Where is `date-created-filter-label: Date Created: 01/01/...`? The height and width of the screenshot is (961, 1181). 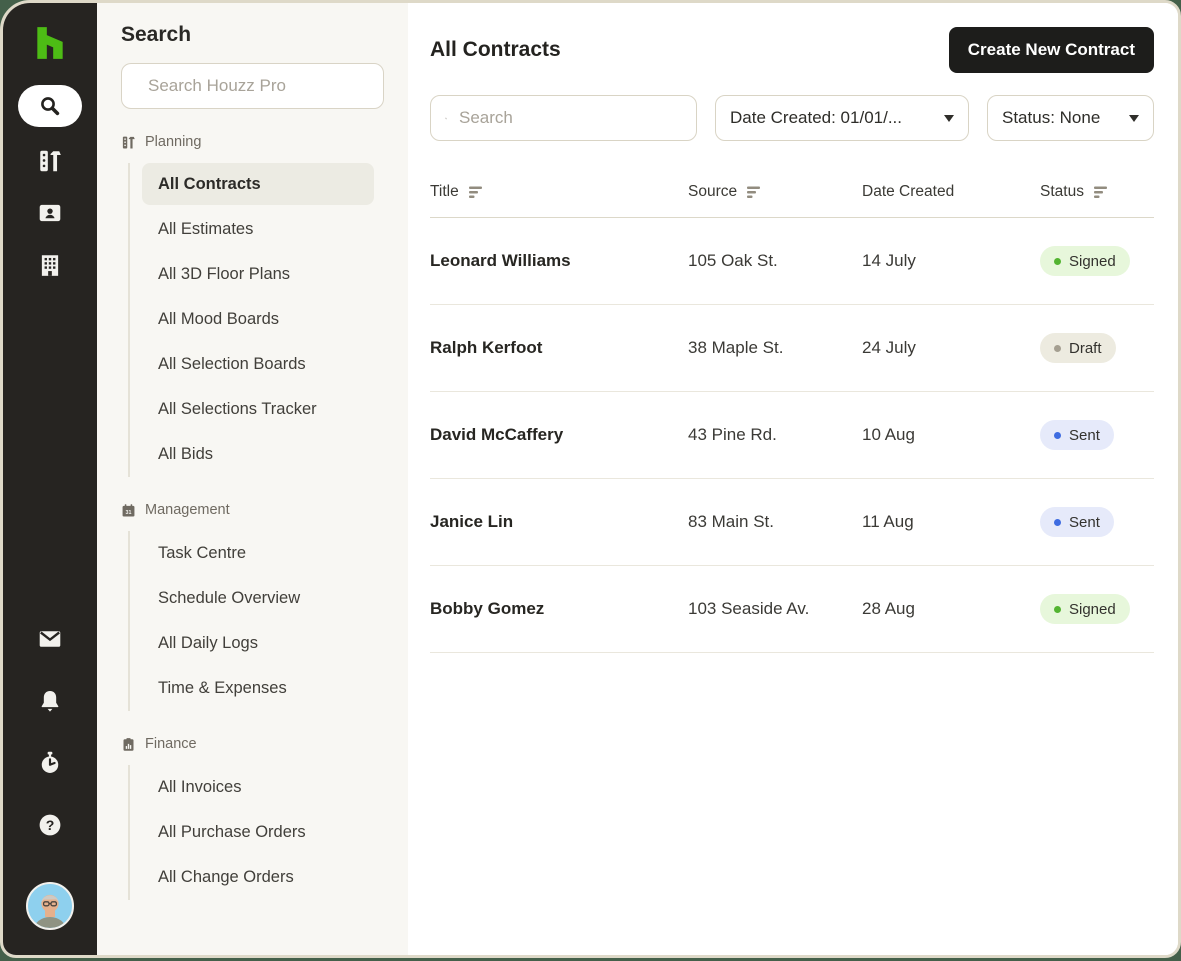
date-created-filter-label: Date Created: 01/01/... is located at coordinates (816, 117).